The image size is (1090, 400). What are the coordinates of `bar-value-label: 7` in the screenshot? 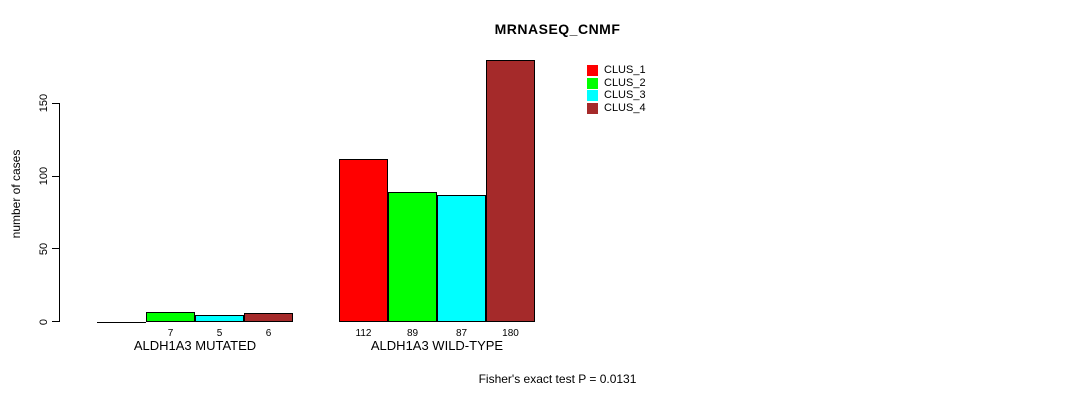 It's located at (170, 333).